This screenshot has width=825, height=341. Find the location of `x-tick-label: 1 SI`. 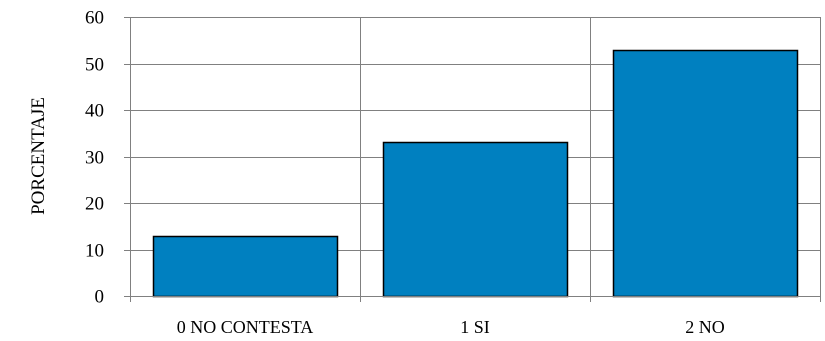

x-tick-label: 1 SI is located at coordinates (475, 327).